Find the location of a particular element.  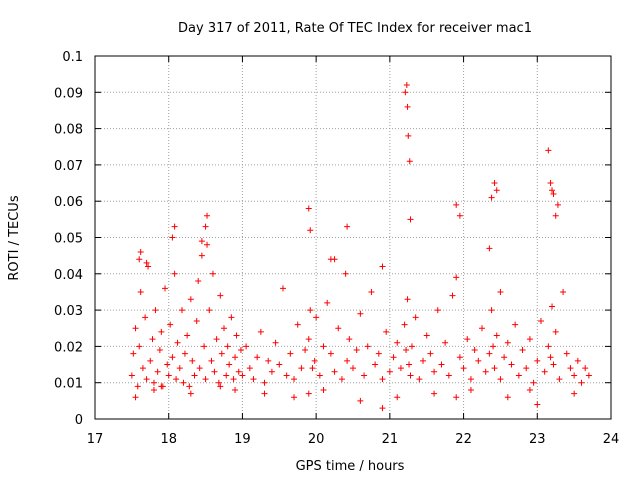

y-tick-label: 0.1 is located at coordinates (72, 57).